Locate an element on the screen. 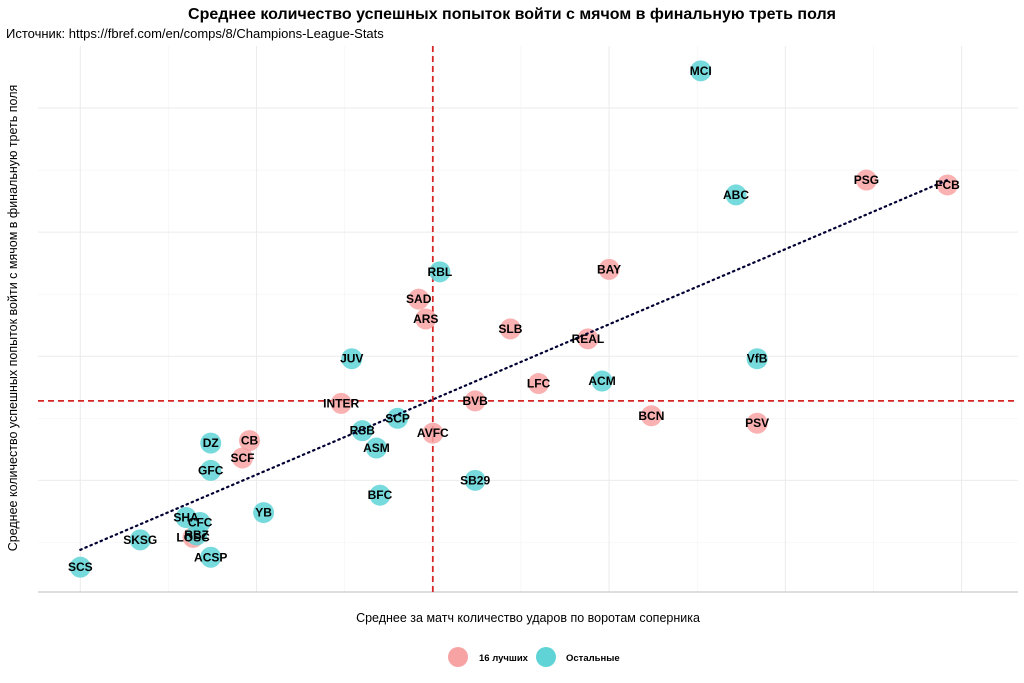 The width and height of the screenshot is (1024, 683). point-lfc is located at coordinates (539, 384).